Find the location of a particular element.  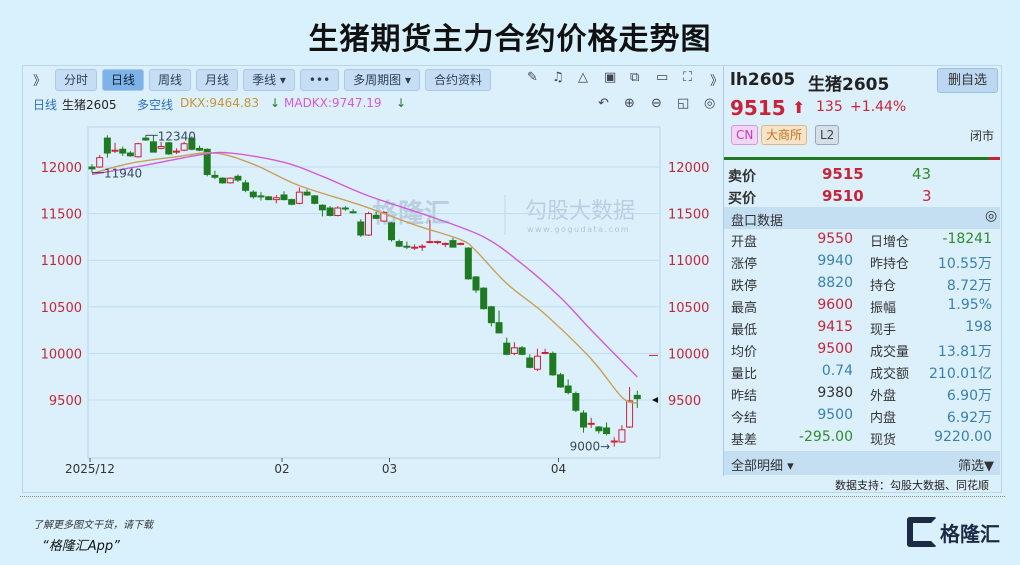

screen-icon: ▭ is located at coordinates (662, 77).